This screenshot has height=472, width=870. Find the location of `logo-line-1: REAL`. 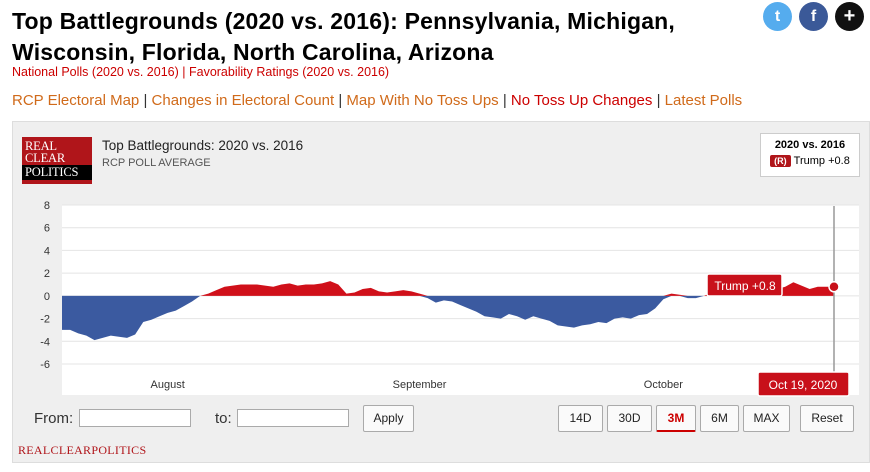

logo-line-1: REAL is located at coordinates (41, 146).